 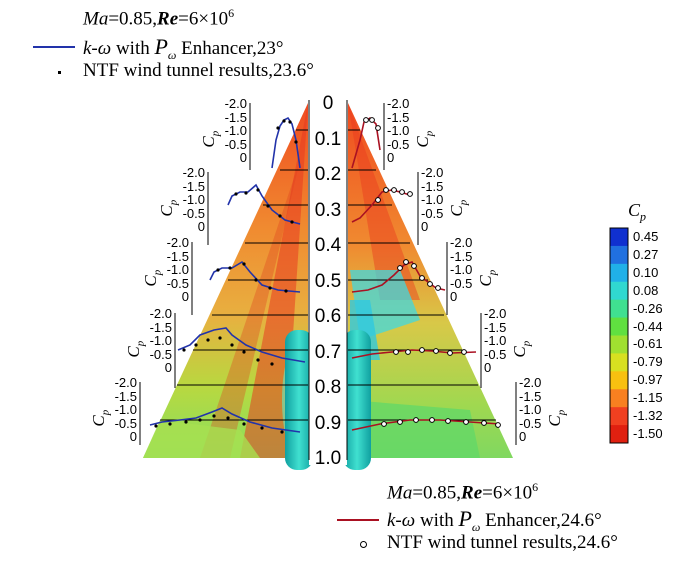 What do you see at coordinates (328, 139) in the screenshot?
I see `station-label: 0.1` at bounding box center [328, 139].